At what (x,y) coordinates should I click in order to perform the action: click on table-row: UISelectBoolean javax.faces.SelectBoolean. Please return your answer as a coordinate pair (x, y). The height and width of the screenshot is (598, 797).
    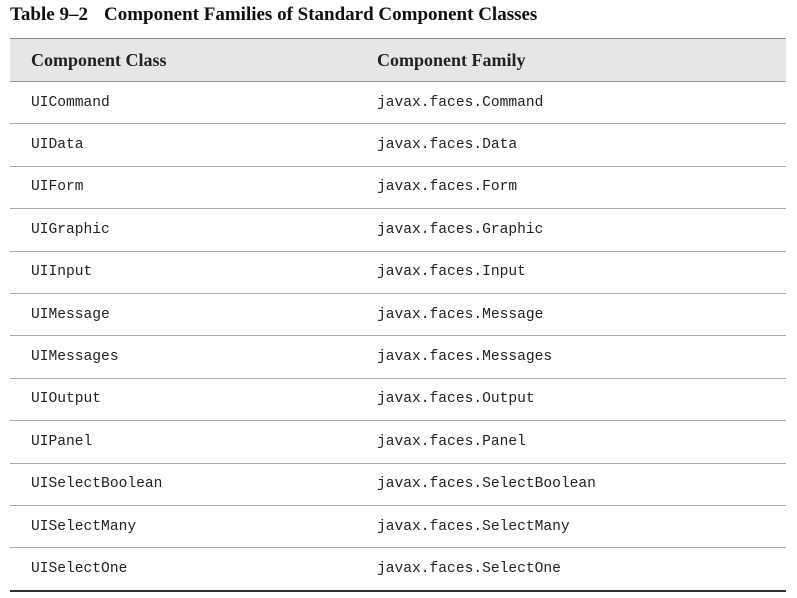
    Looking at the image, I should click on (398, 484).